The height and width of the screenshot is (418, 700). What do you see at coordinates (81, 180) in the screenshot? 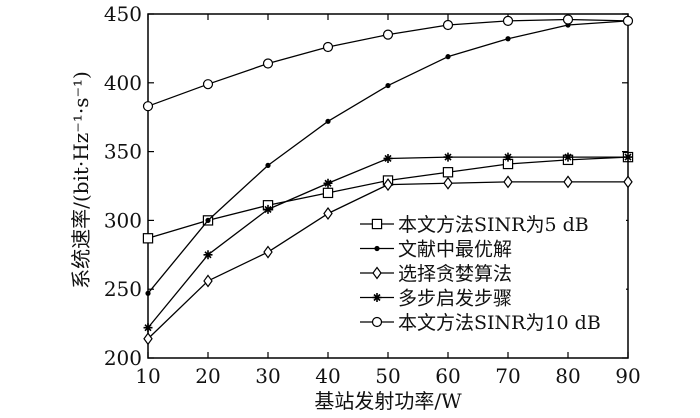
I see `y-axis-label: 系统速率/(bit·Hz⁻¹·s⁻¹)` at bounding box center [81, 180].